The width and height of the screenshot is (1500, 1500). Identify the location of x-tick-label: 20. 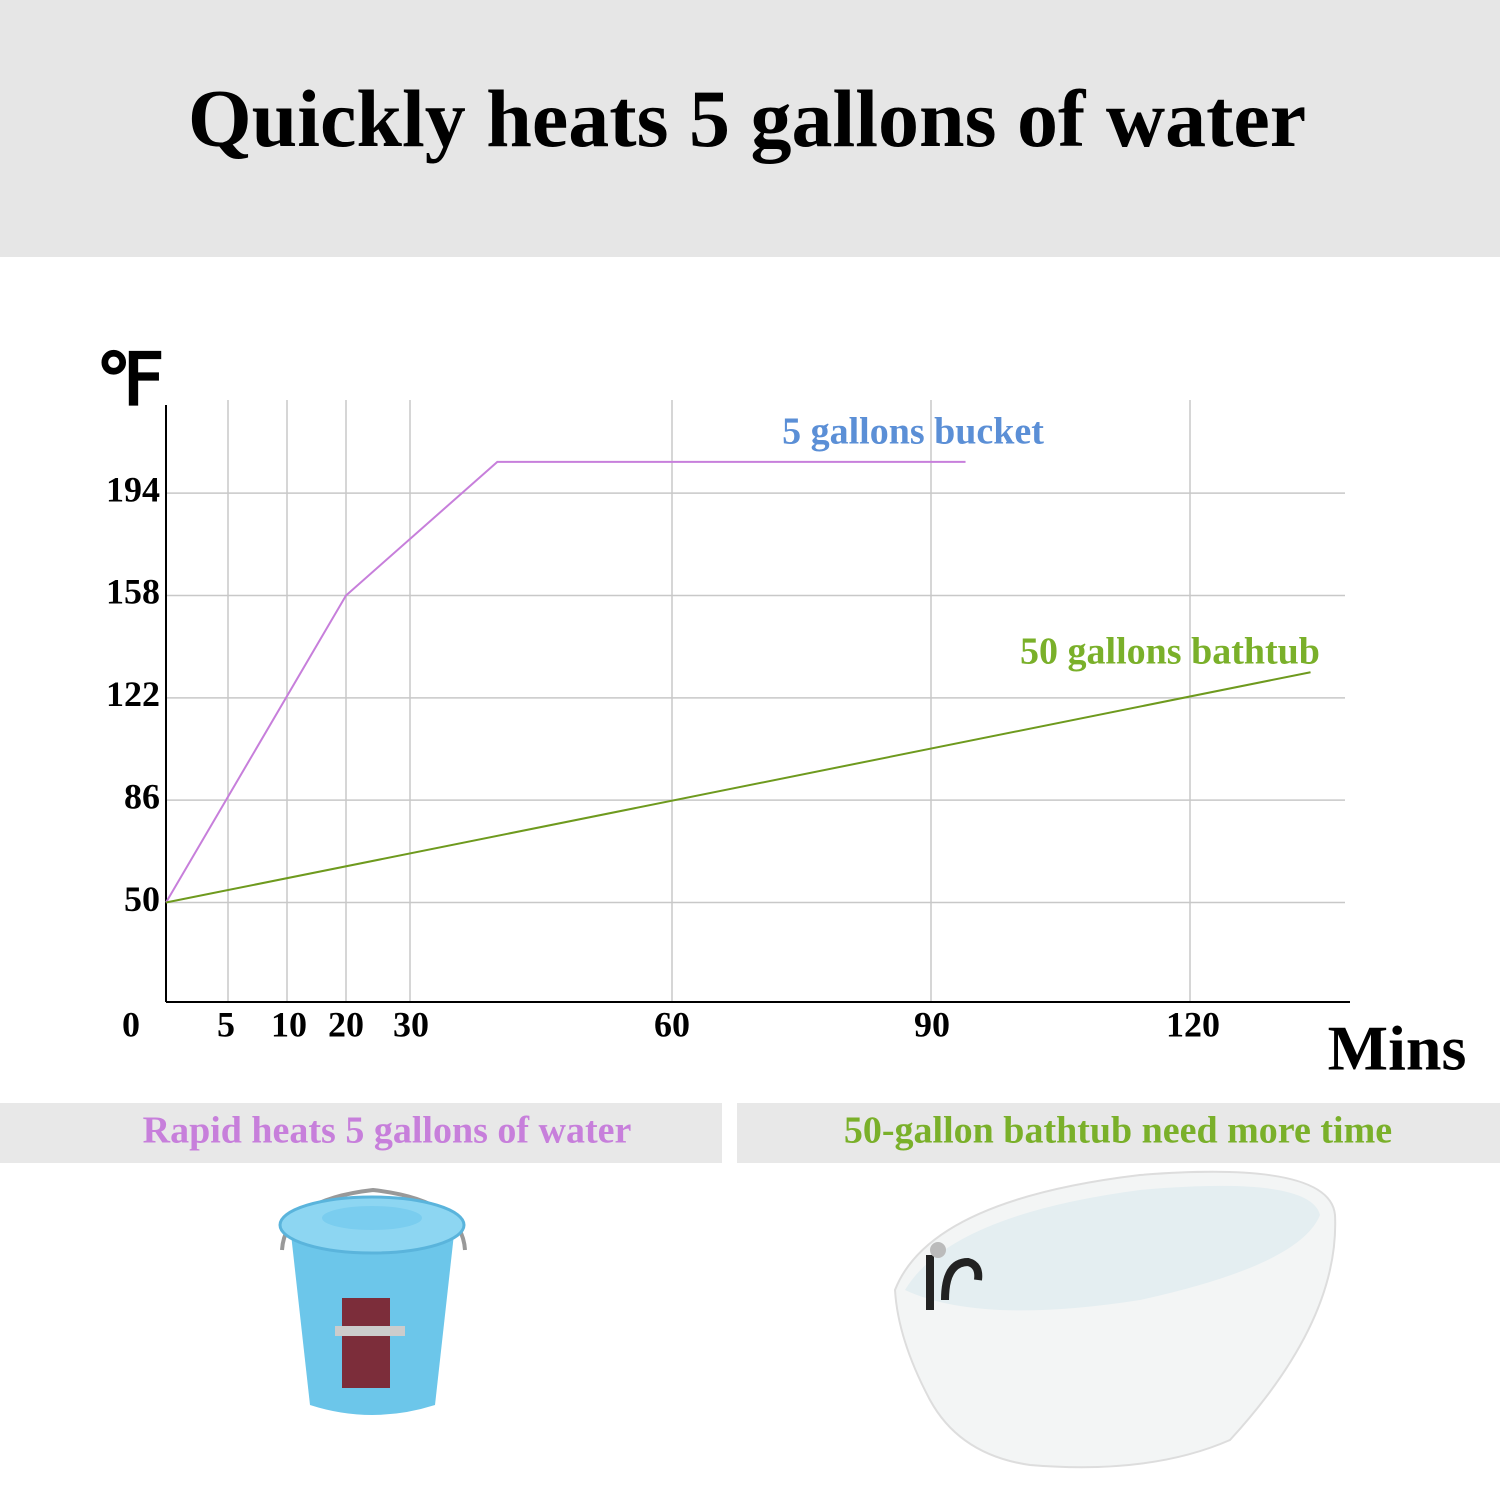
(346, 1024).